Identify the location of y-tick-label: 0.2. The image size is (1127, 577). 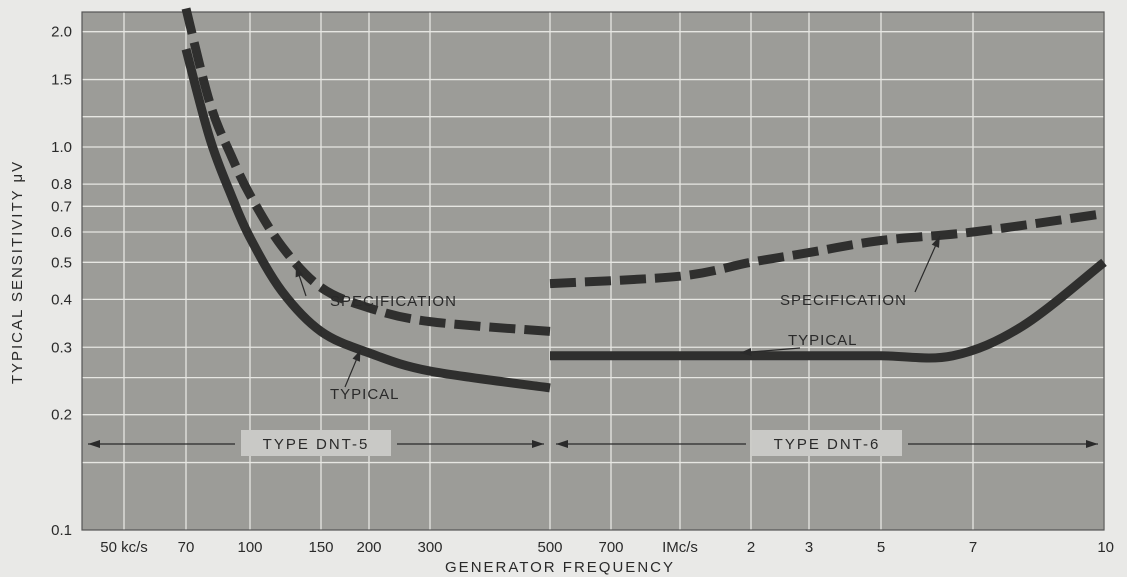
(61, 415).